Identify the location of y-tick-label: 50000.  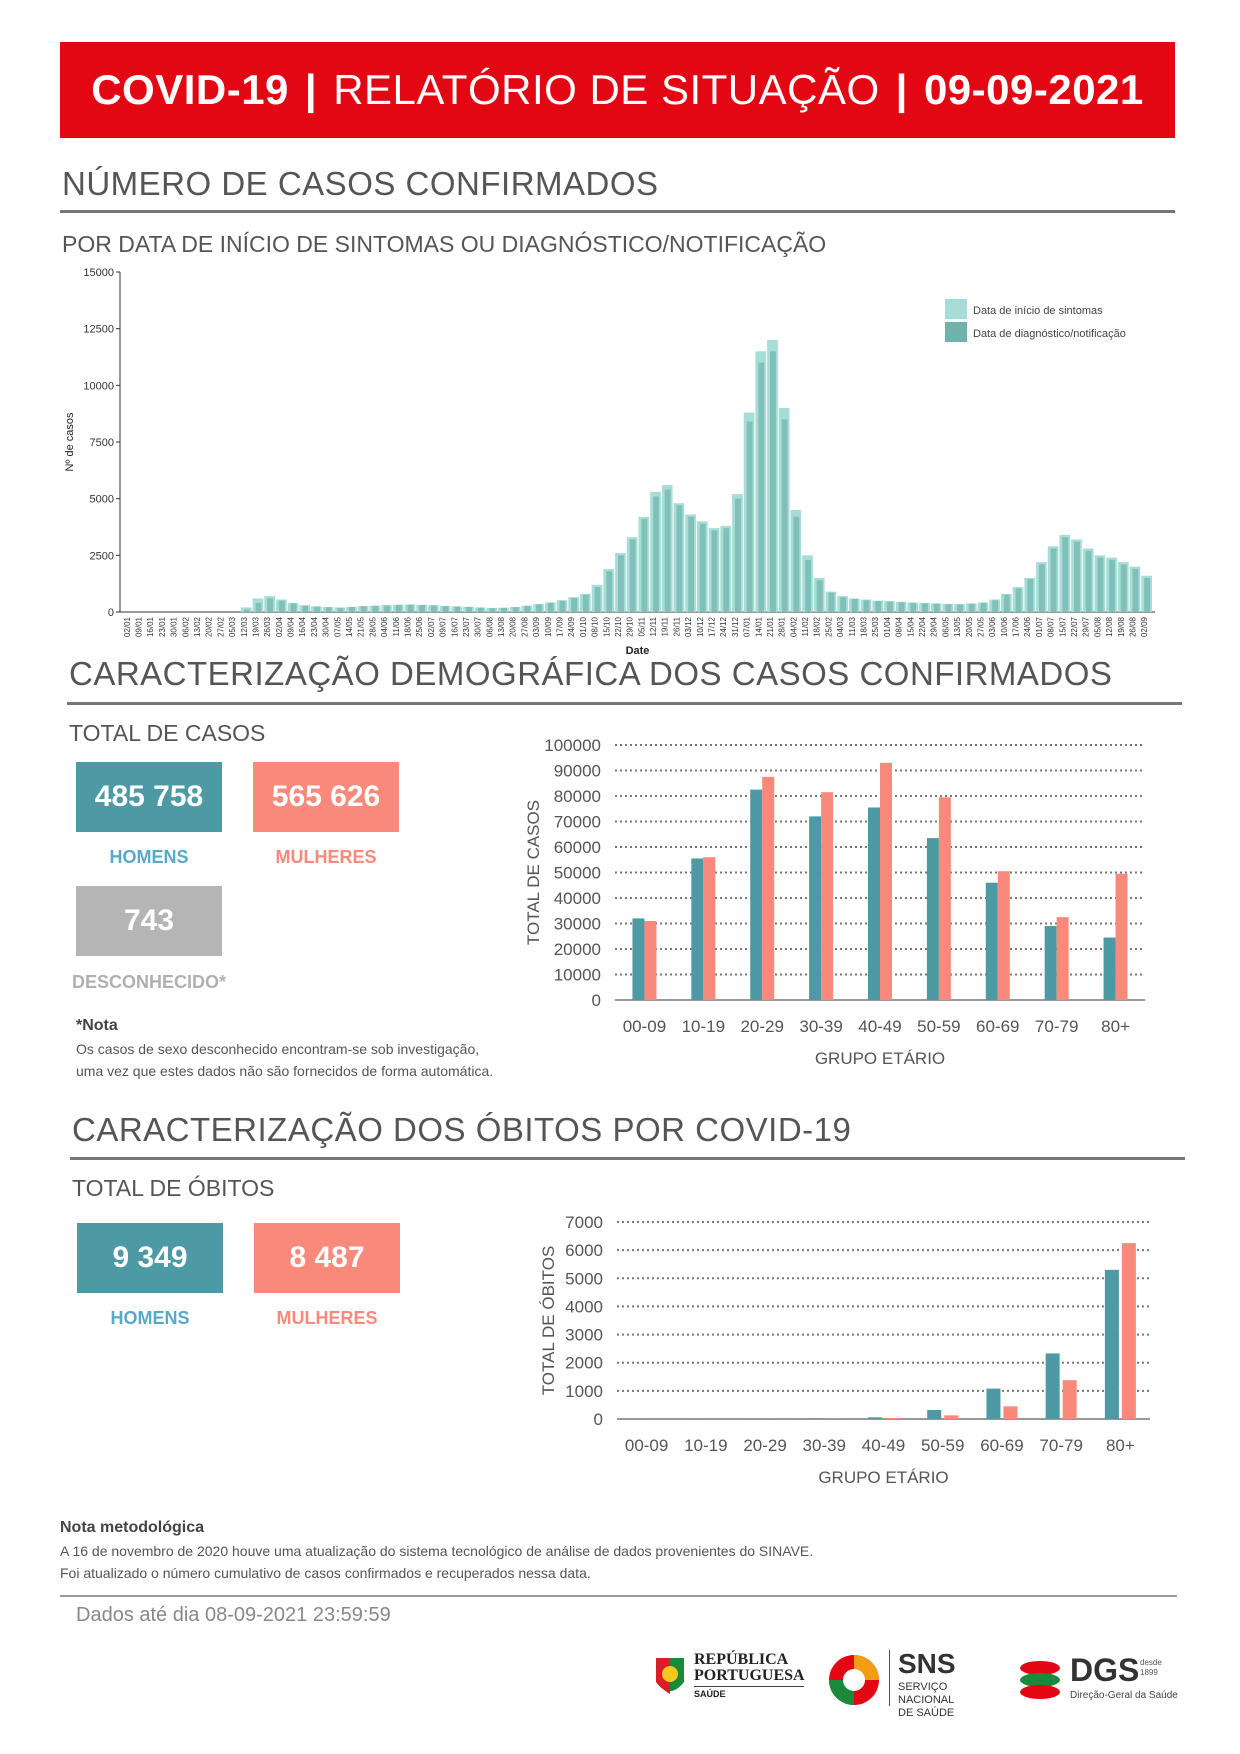
(577, 873).